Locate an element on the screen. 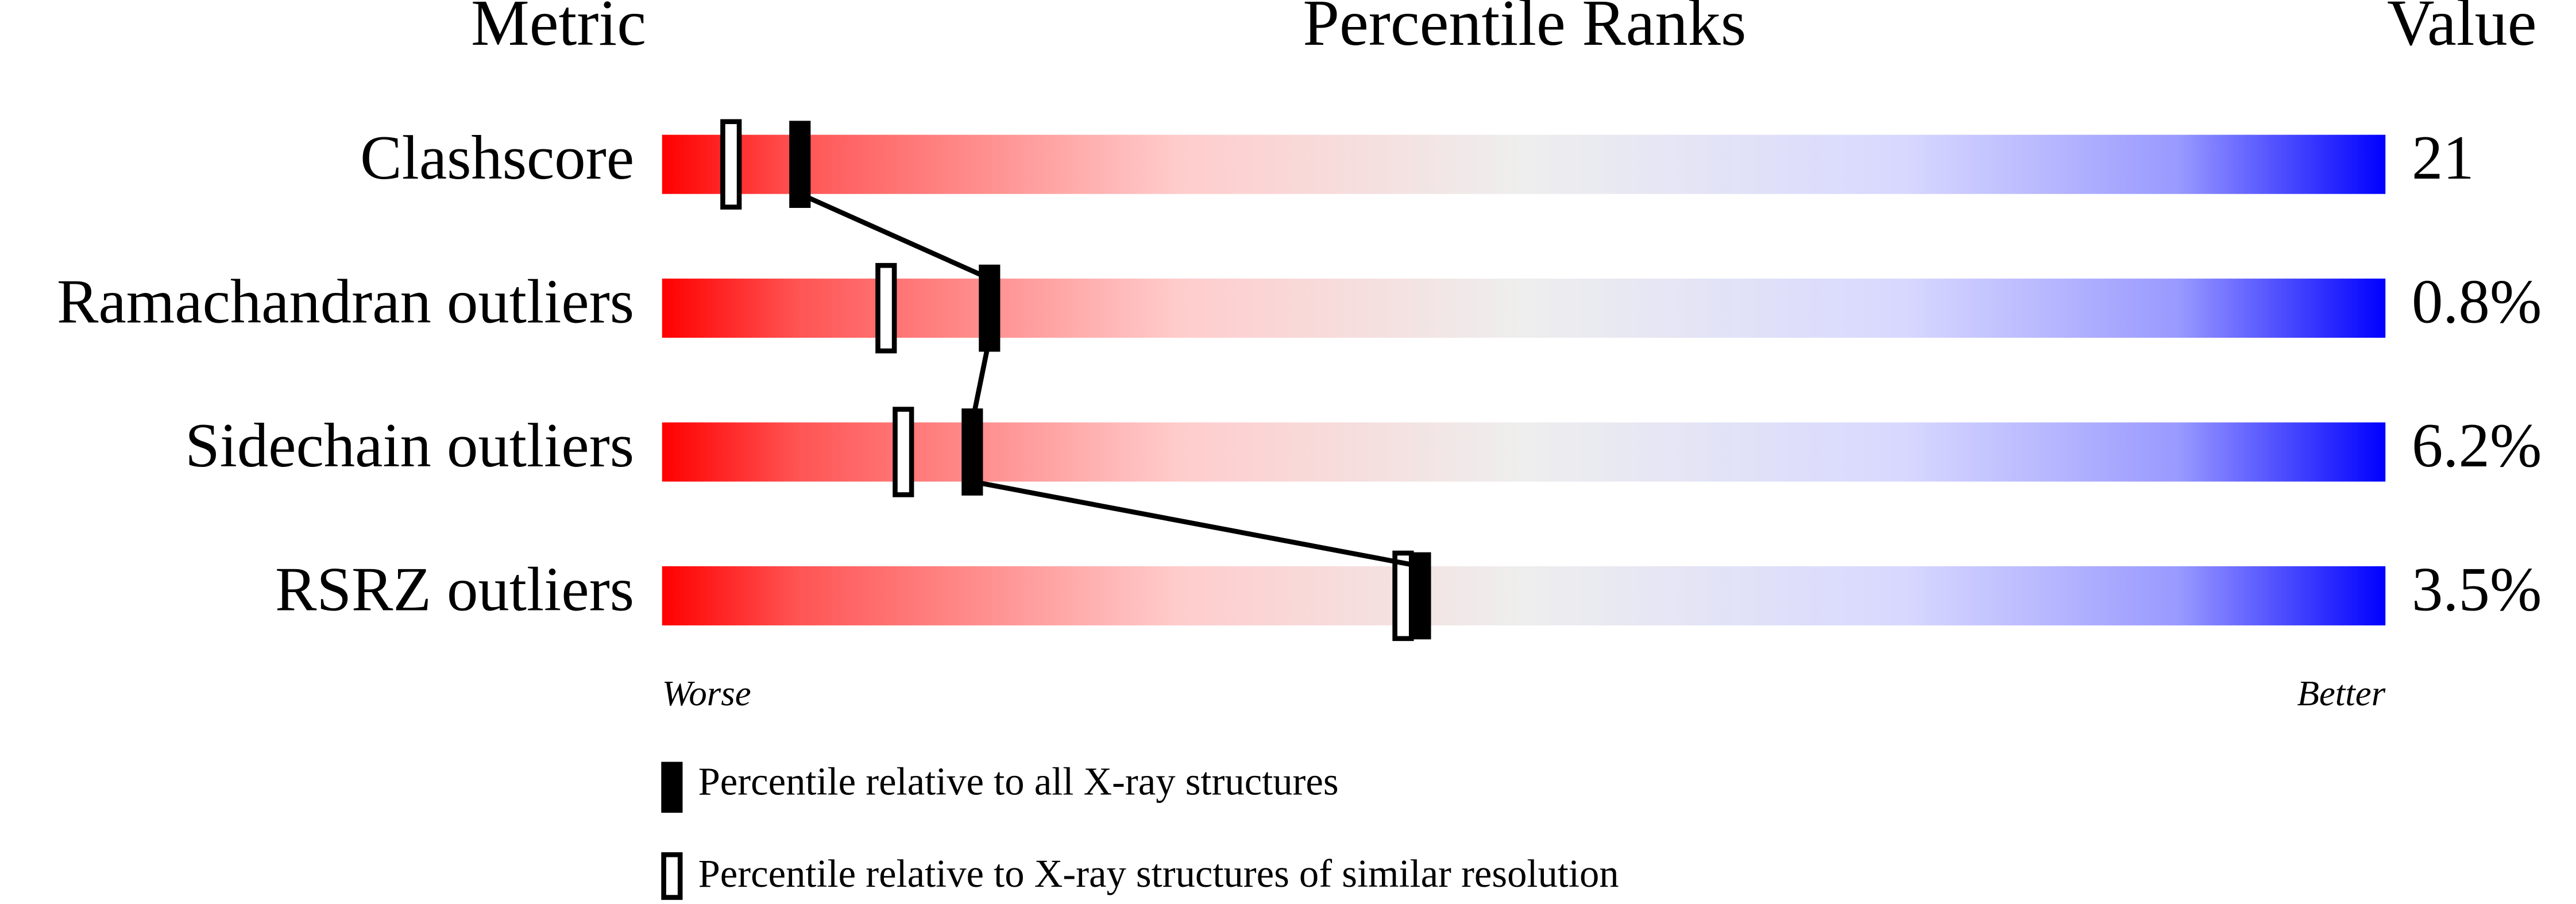 The height and width of the screenshot is (904, 2576). value-label: 21 is located at coordinates (2443, 158).